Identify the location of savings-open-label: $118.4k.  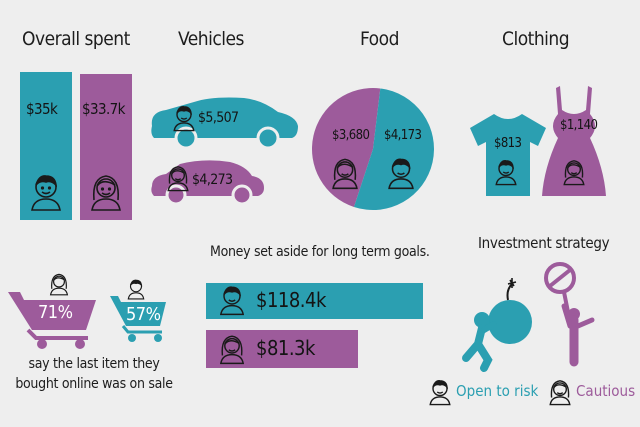
(291, 300).